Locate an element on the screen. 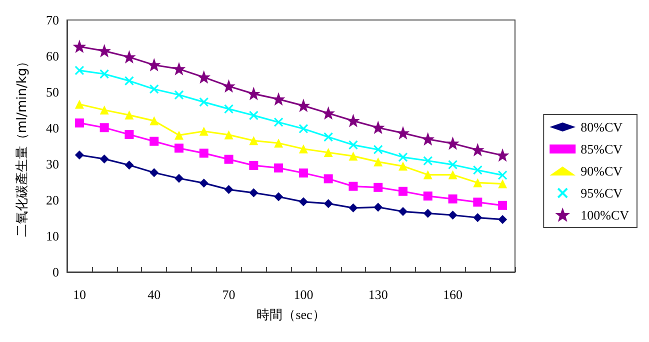 The width and height of the screenshot is (649, 342). x-tick-label: 130 is located at coordinates (378, 294).